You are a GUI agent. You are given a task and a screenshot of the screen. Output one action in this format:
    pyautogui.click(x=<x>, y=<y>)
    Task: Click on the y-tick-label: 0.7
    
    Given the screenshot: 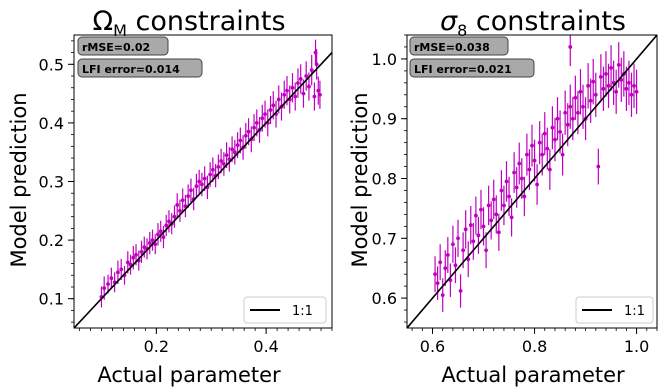 What is the action you would take?
    pyautogui.click(x=384, y=238)
    